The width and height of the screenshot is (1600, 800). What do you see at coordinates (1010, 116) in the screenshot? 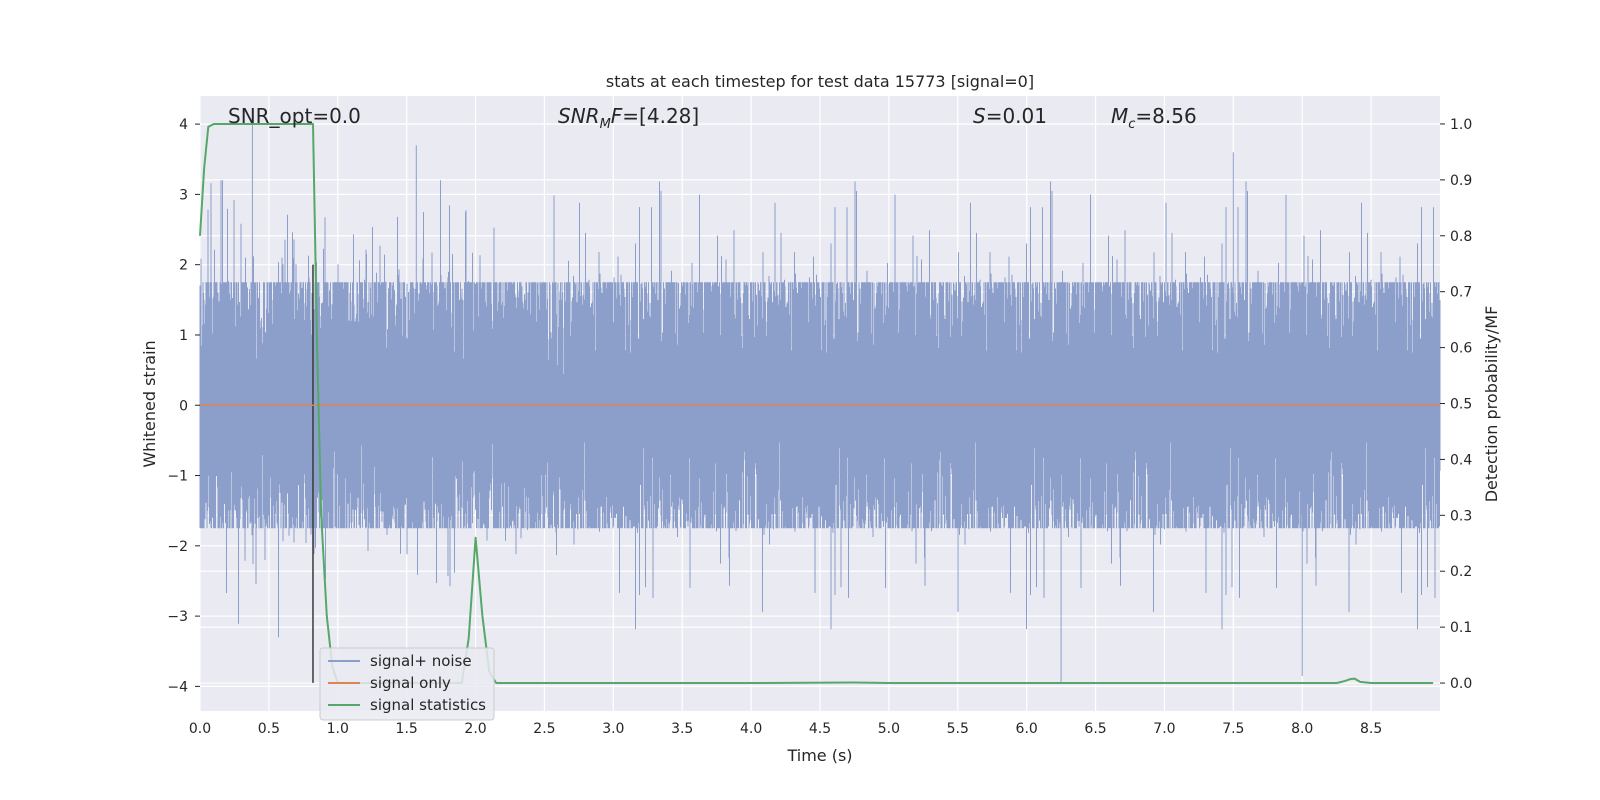
I see `annotation-s: S=0.01` at bounding box center [1010, 116].